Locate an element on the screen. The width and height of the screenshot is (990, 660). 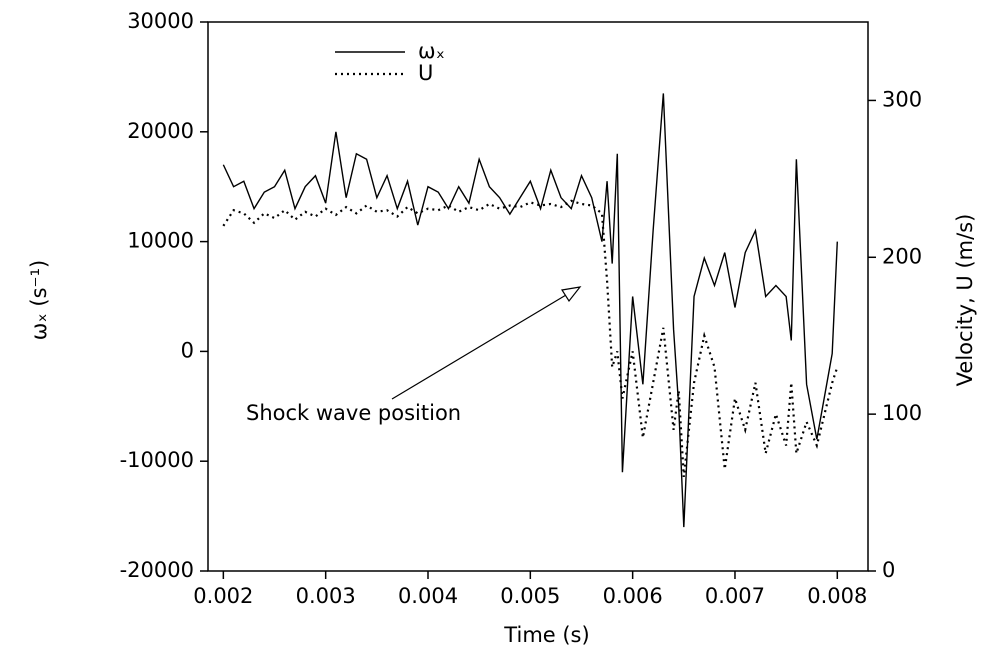
y-tick-label: 0 is located at coordinates (187, 350).